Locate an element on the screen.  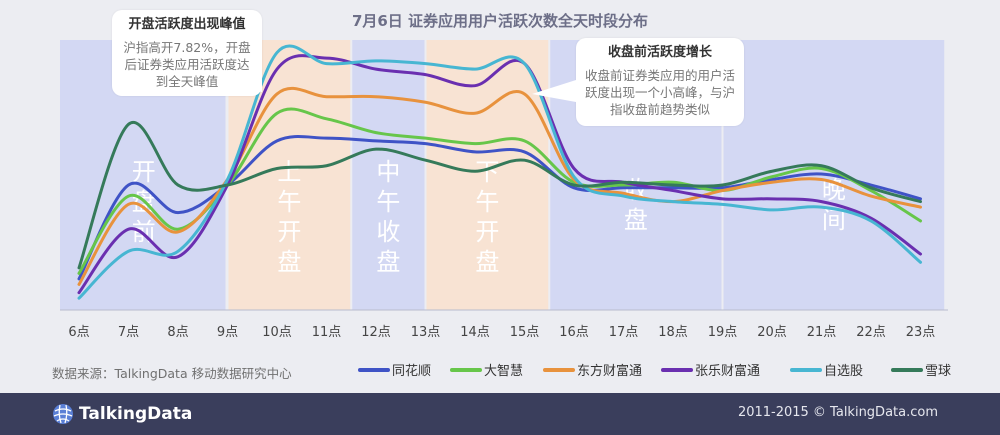
callout-right-pointer is located at coordinates (554, 91).